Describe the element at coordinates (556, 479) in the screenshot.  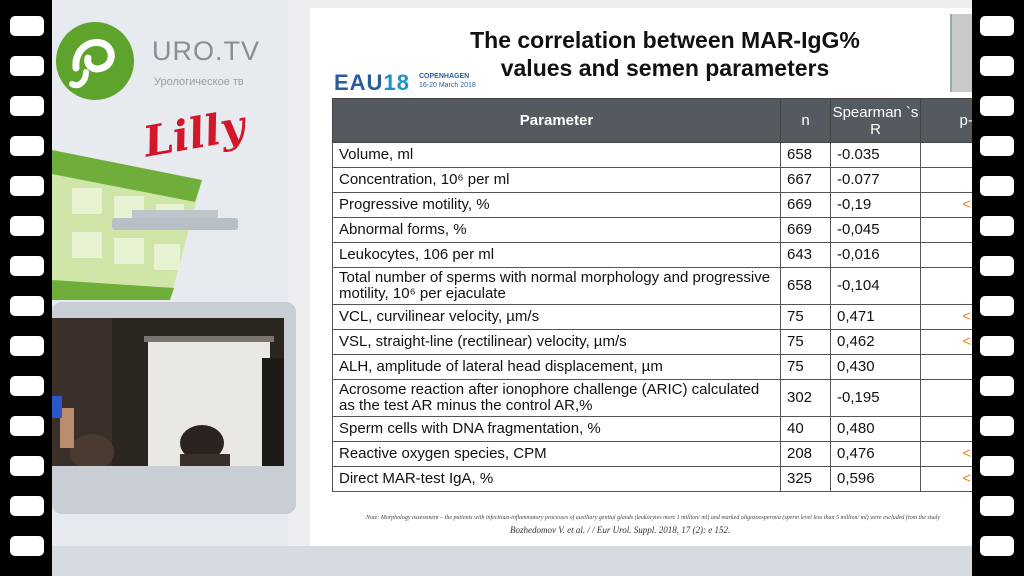
I see `cell-parameter: Direct MAR-test IgA, %` at that location.